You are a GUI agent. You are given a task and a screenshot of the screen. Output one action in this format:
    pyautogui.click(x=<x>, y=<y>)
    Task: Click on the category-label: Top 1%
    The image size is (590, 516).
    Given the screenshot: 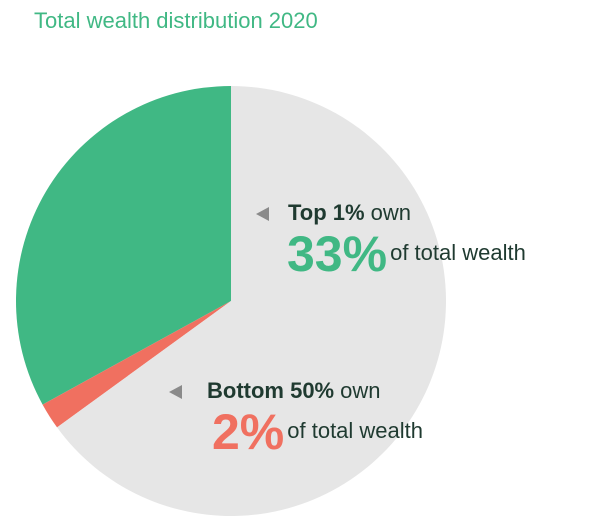 What is the action you would take?
    pyautogui.click(x=326, y=212)
    